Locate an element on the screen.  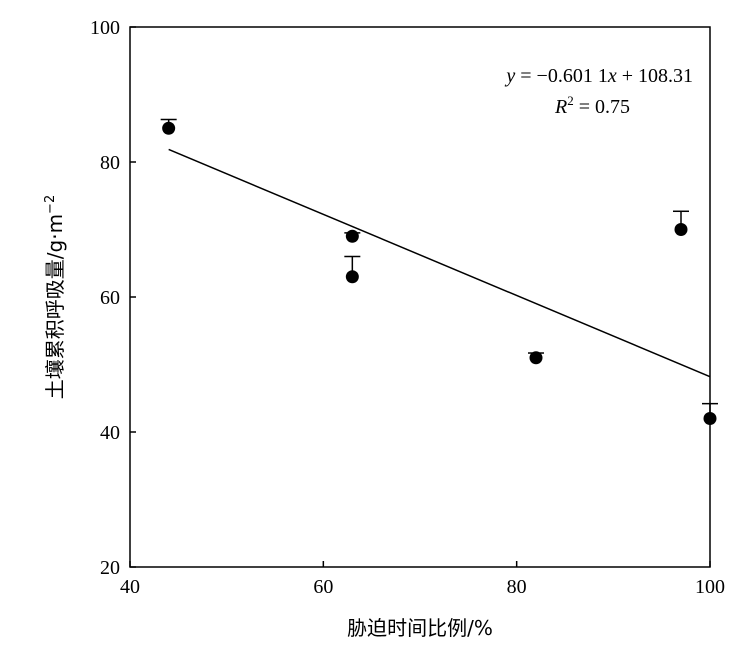
x-tick-label: 80 is located at coordinates (517, 587).